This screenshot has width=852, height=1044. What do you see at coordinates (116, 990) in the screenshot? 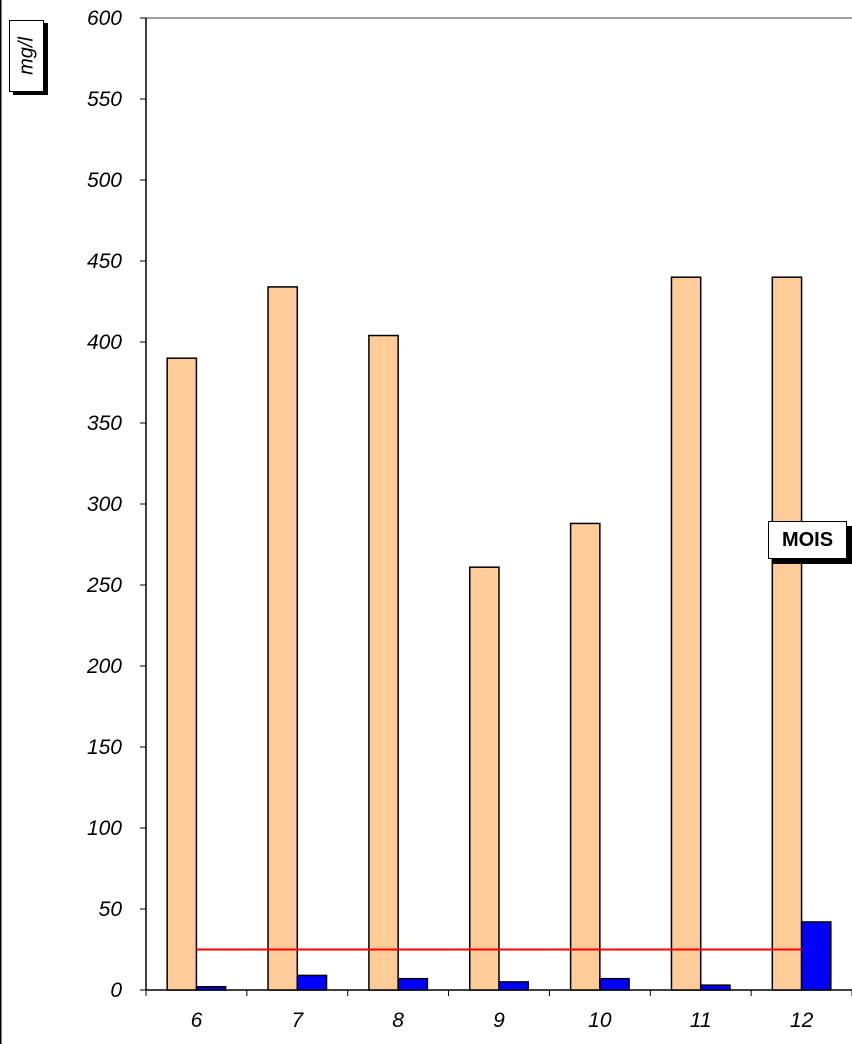
I see `y-tick-label: 0` at bounding box center [116, 990].